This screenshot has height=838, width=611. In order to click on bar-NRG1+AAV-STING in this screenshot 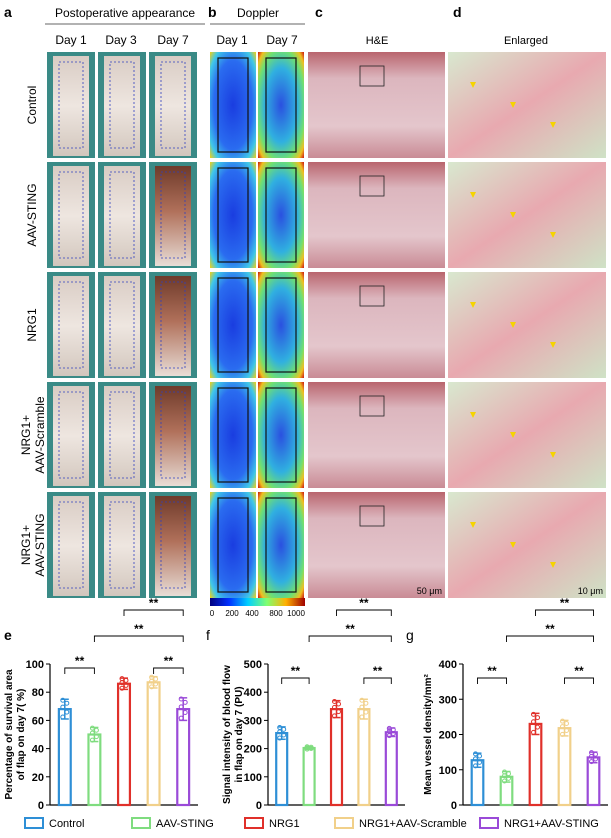, I will do `click(593, 781)`.